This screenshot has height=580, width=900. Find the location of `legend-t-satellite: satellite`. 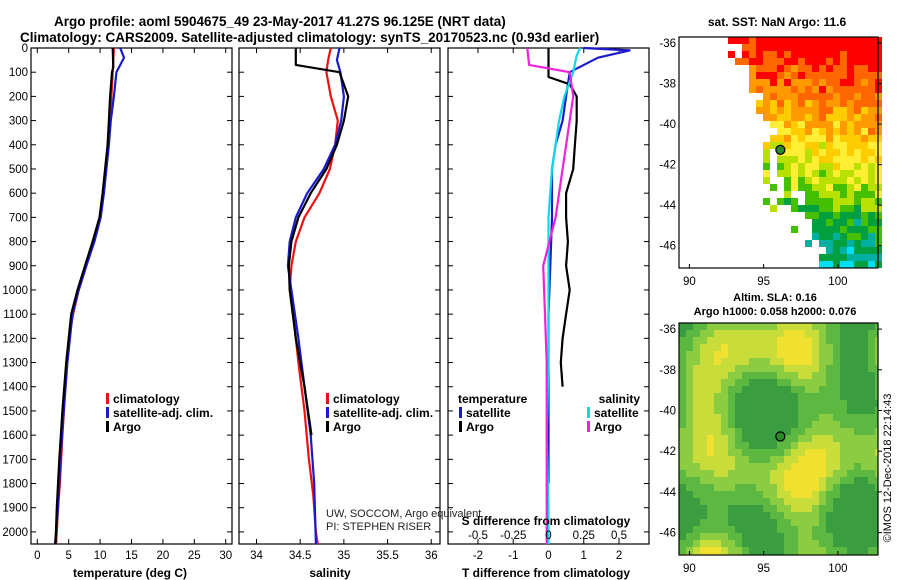

legend-t-satellite: satellite is located at coordinates (488, 413).